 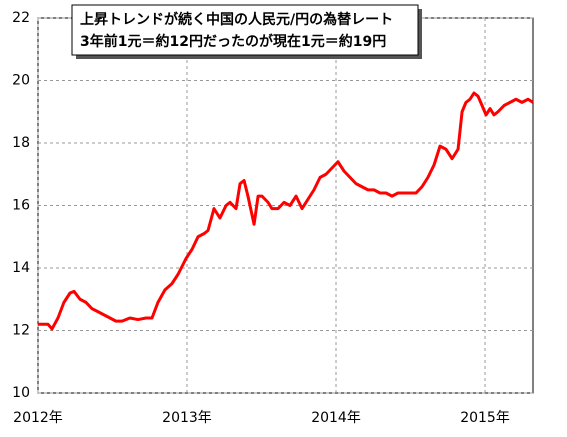 I want to click on y-tick-label: 10, so click(x=21, y=393).